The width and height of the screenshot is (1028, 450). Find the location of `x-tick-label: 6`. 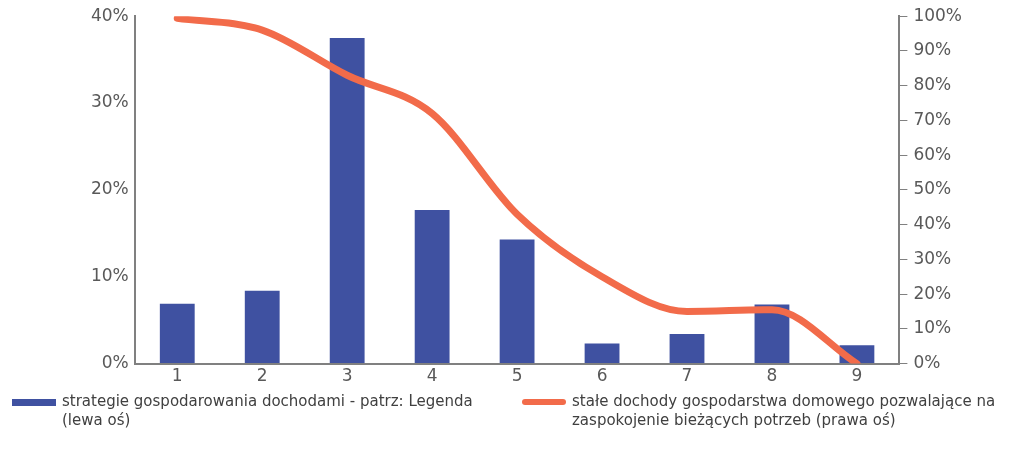

x-tick-label: 6 is located at coordinates (602, 375).